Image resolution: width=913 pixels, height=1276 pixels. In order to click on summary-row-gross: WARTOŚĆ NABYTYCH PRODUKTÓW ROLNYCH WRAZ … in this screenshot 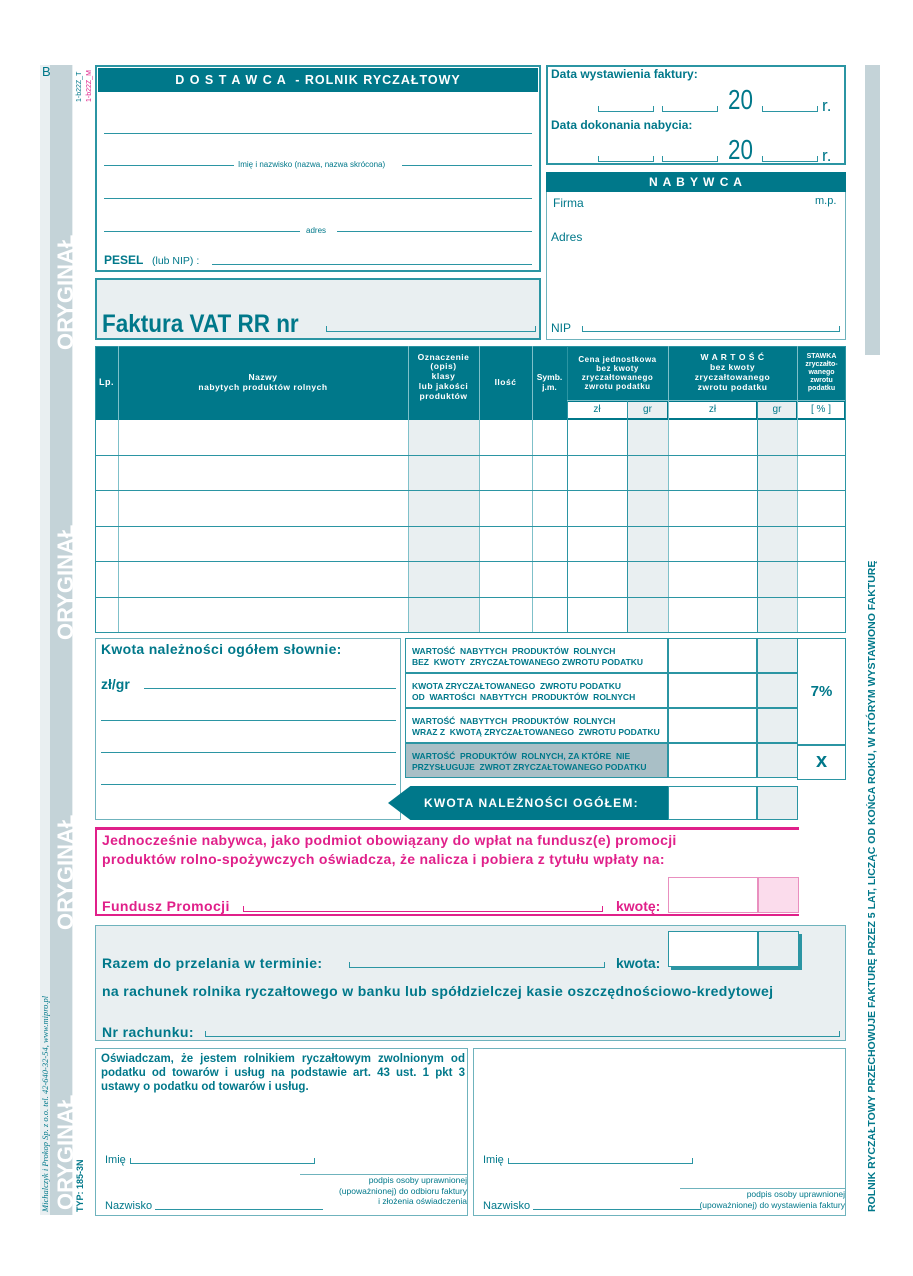, I will do `click(536, 725)`.